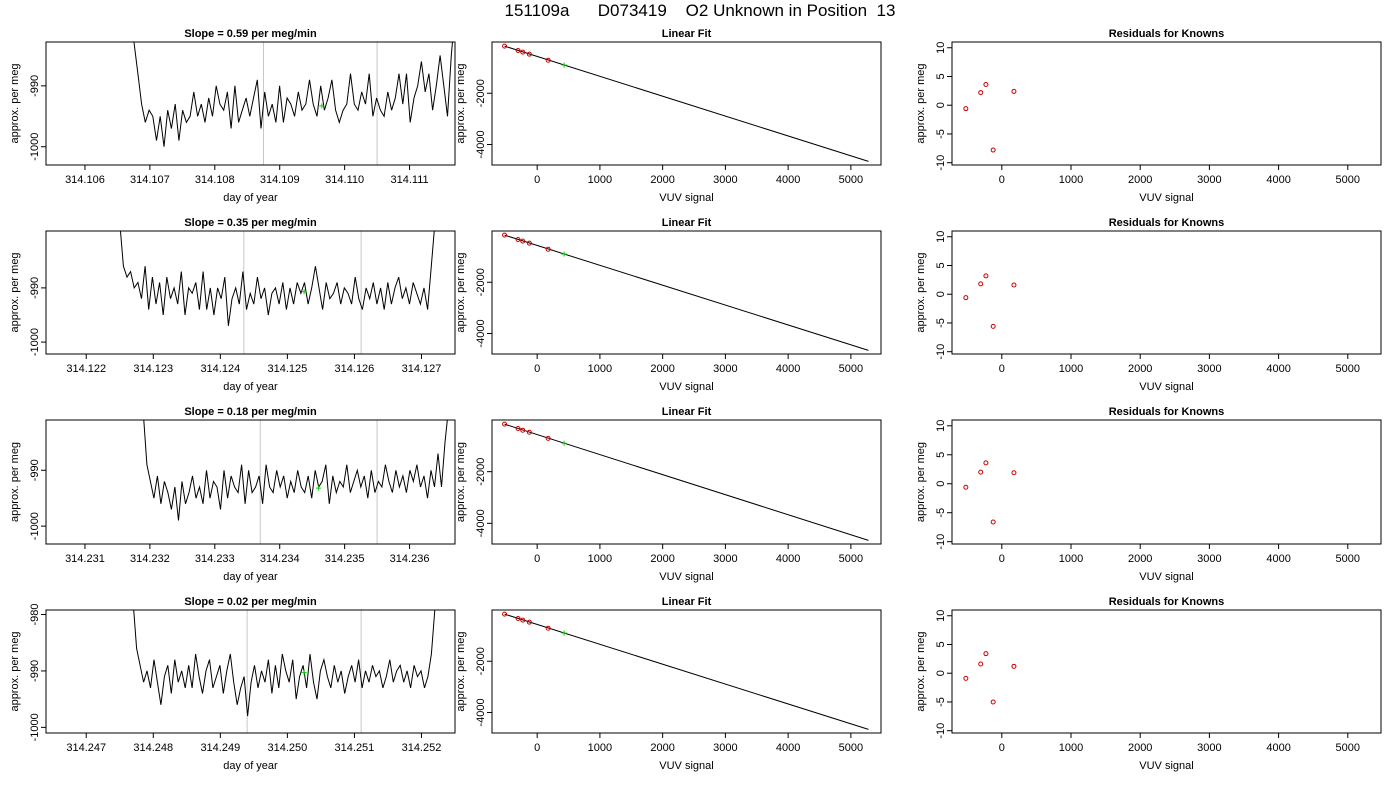 The height and width of the screenshot is (800, 1400). I want to click on y-tick-label: -10, so click(941, 731).